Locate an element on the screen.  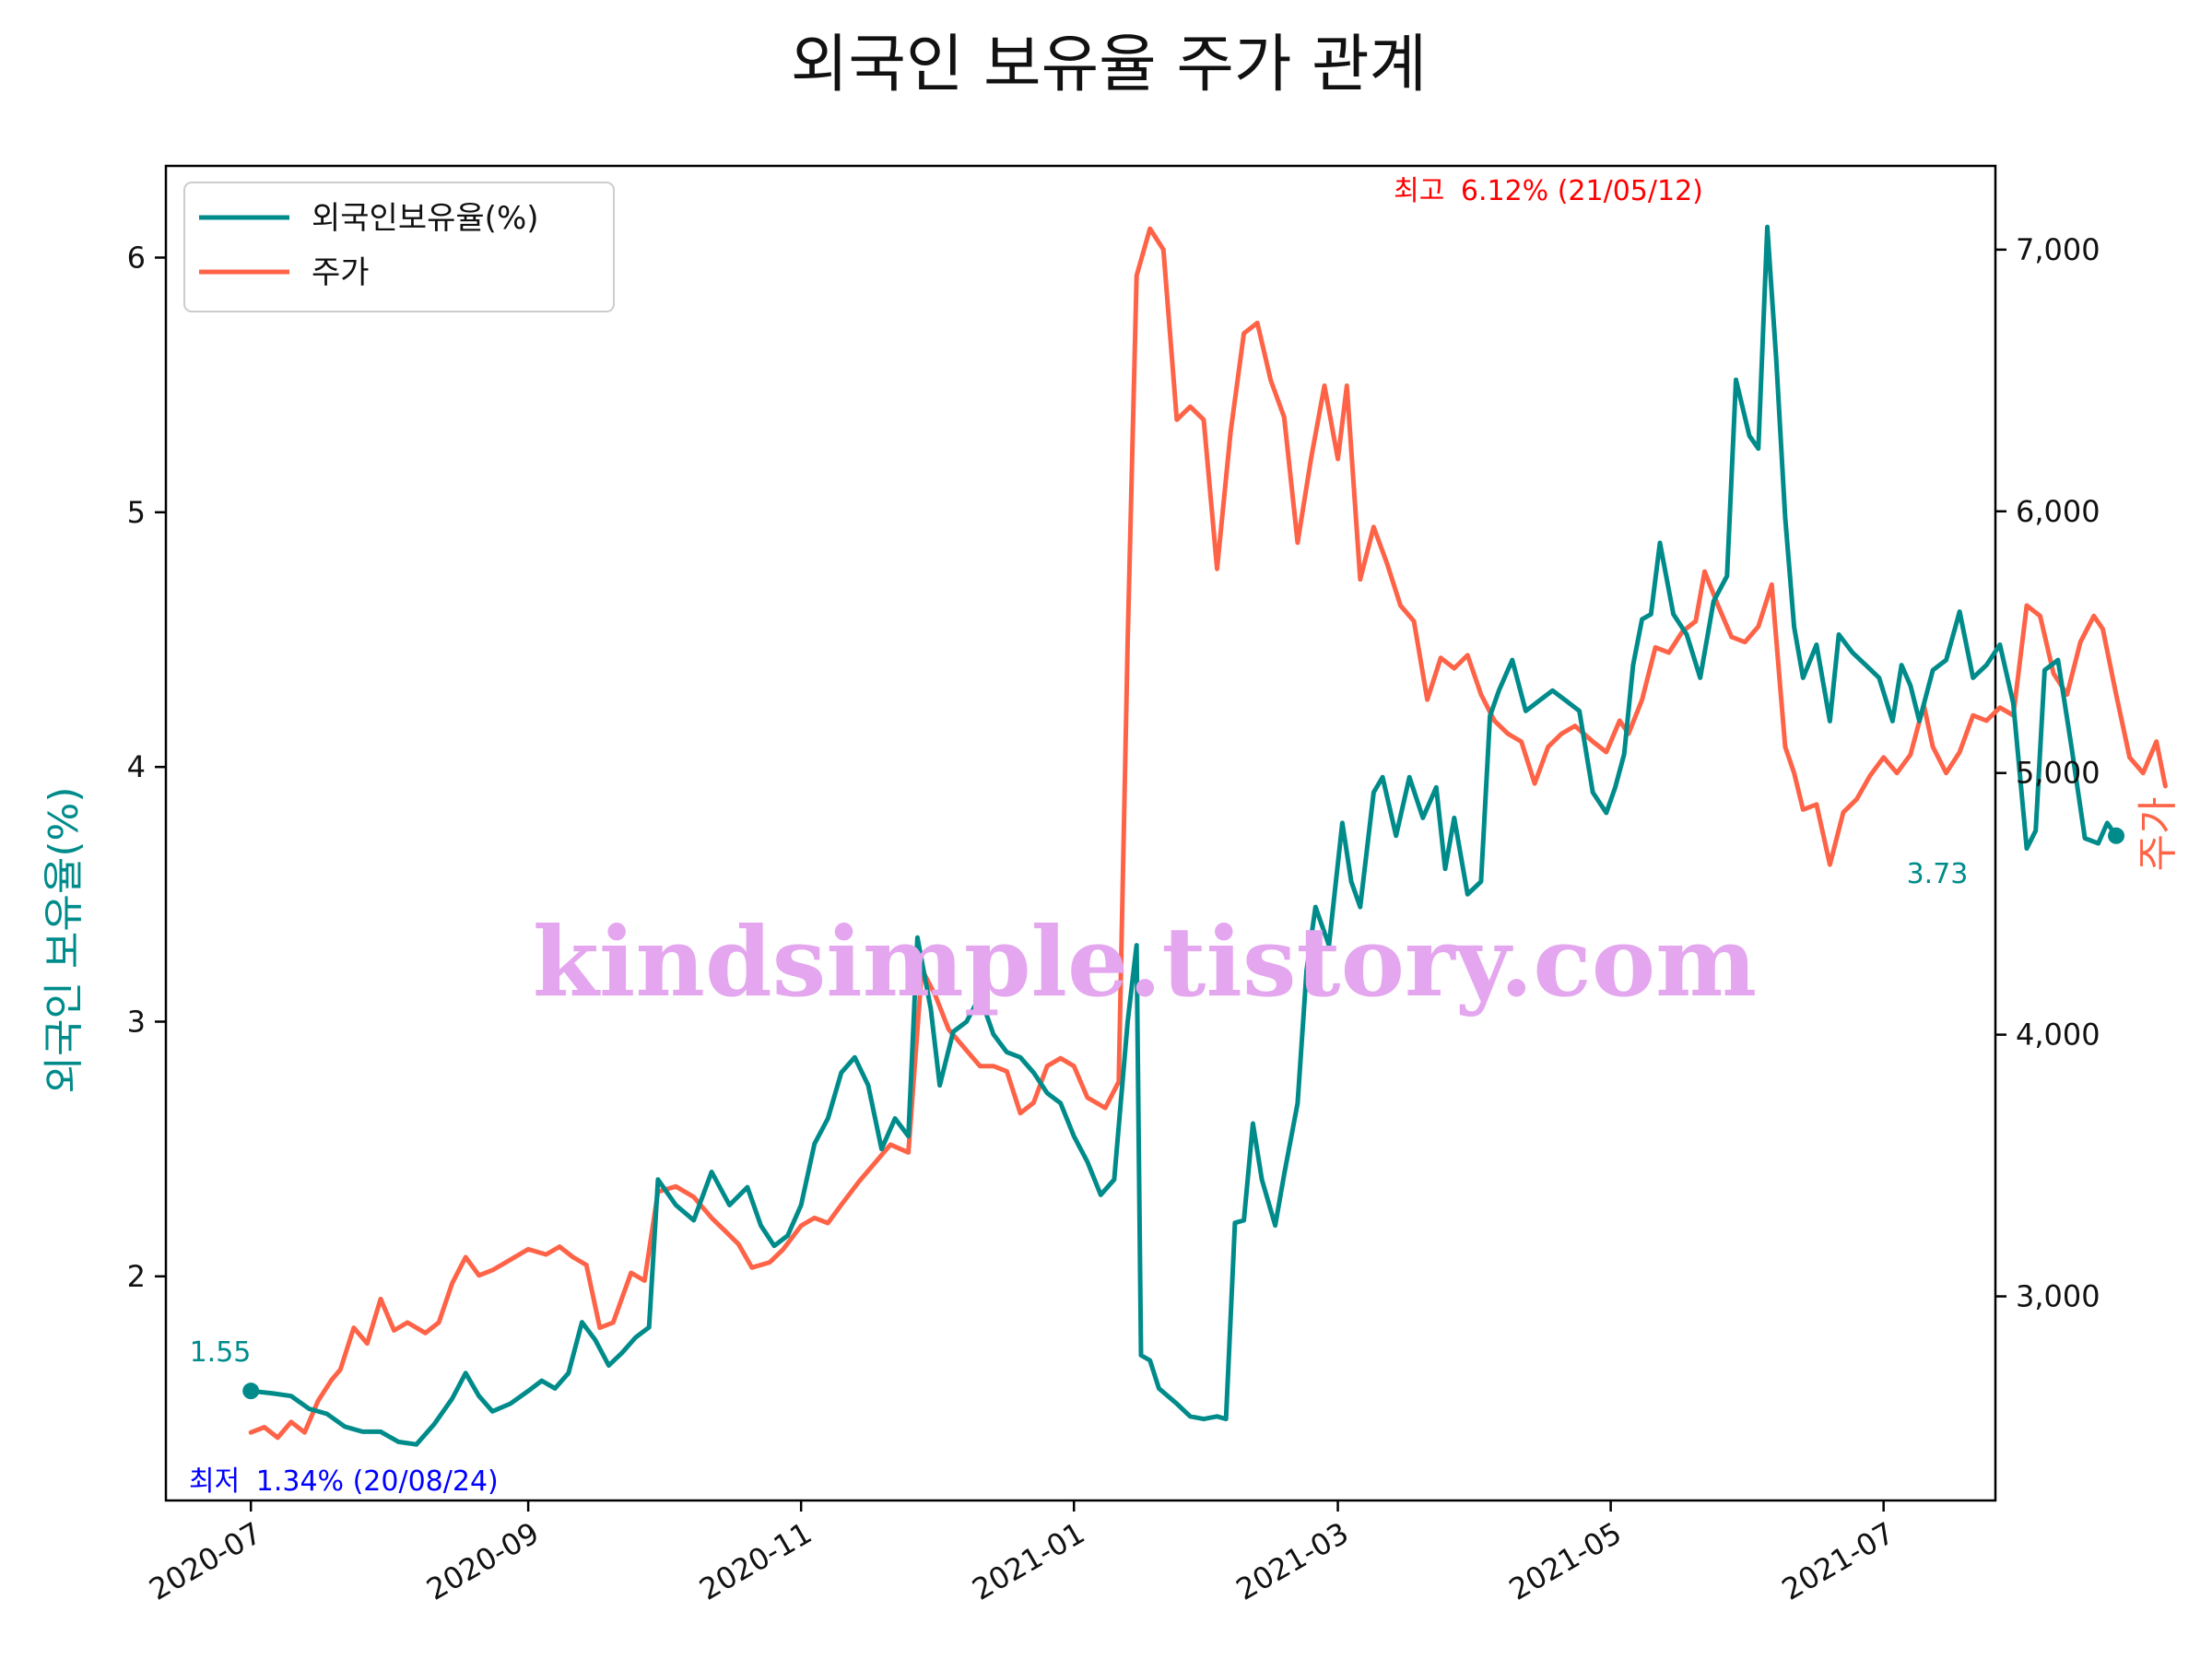
max-annotation: 최고 6.12% (21/05/12) is located at coordinates (1548, 191).